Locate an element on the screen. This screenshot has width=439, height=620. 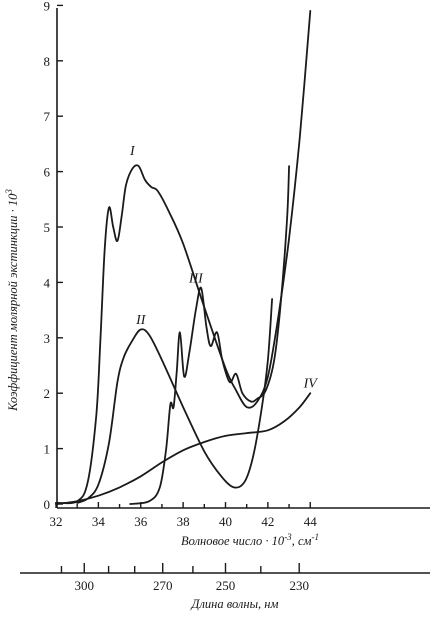
y-tick-label: 9 is located at coordinates (47, 6).